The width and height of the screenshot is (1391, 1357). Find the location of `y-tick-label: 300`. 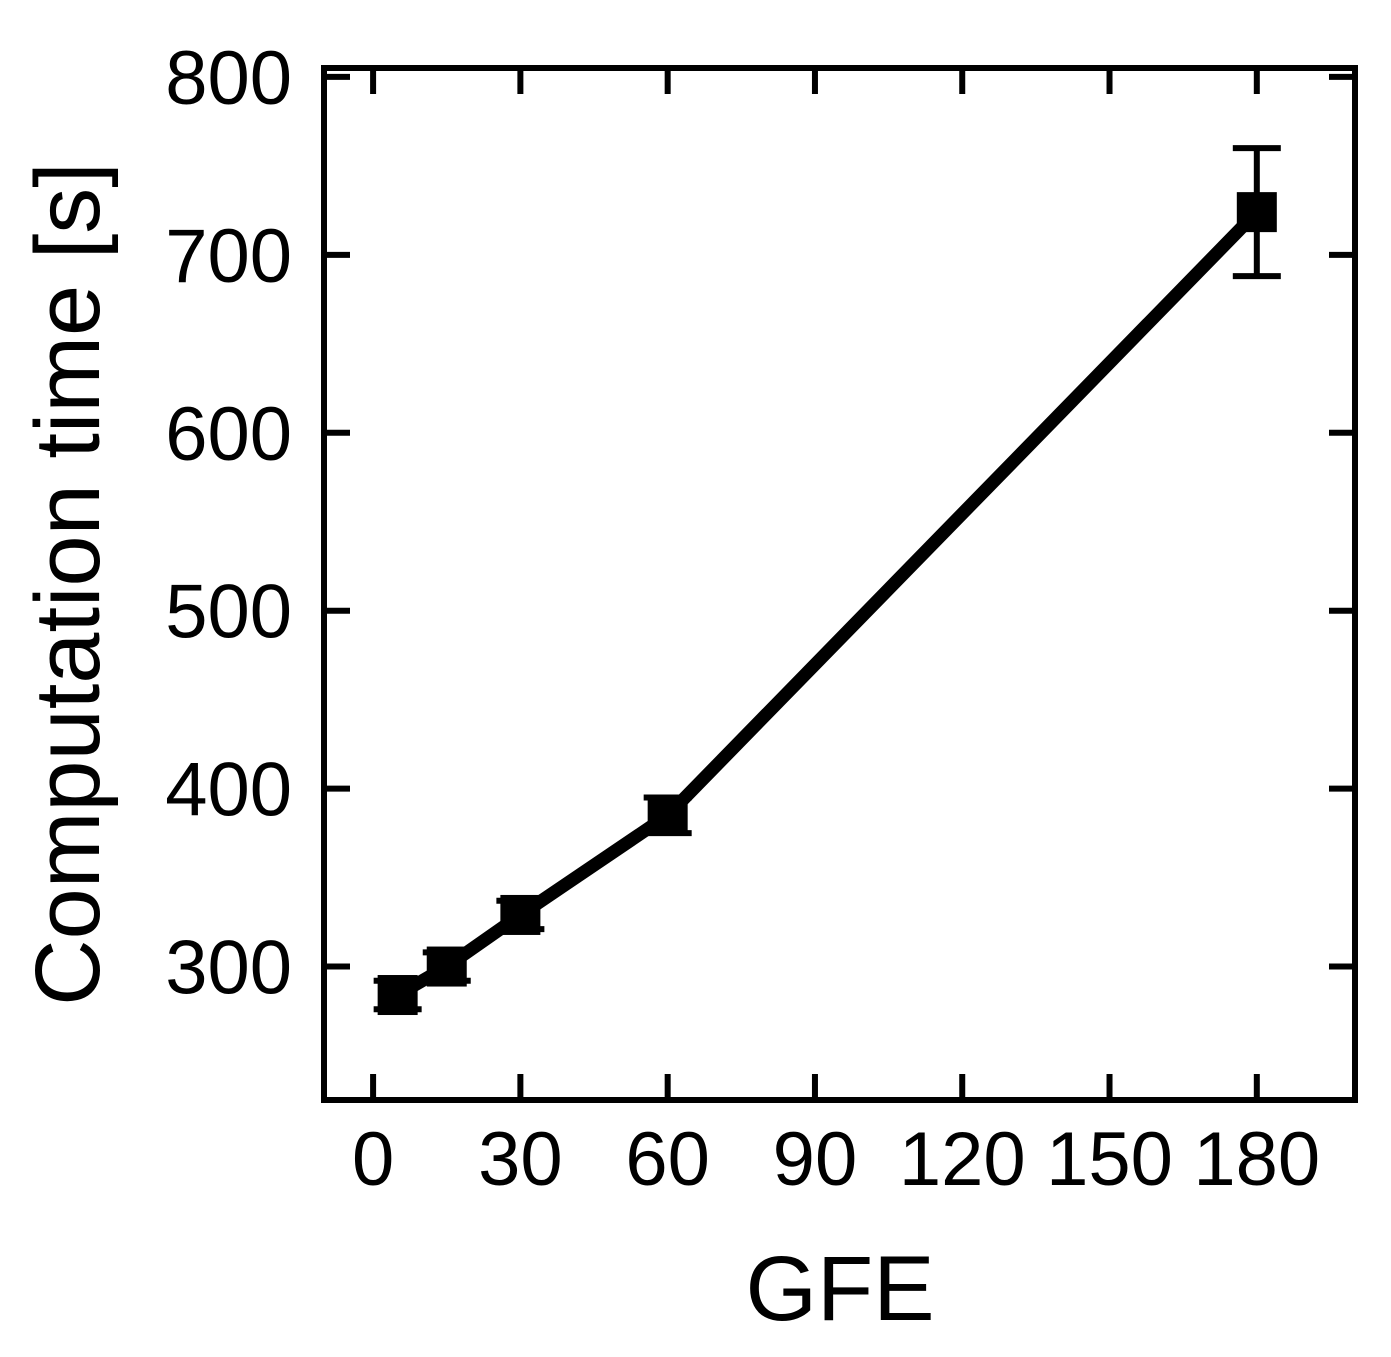

y-tick-label: 300 is located at coordinates (228, 968).